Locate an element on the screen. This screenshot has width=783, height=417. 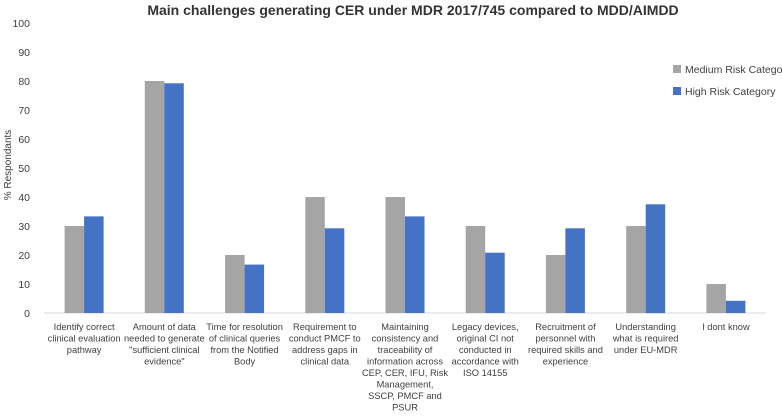
y-tick-label: 90 is located at coordinates (24, 53).